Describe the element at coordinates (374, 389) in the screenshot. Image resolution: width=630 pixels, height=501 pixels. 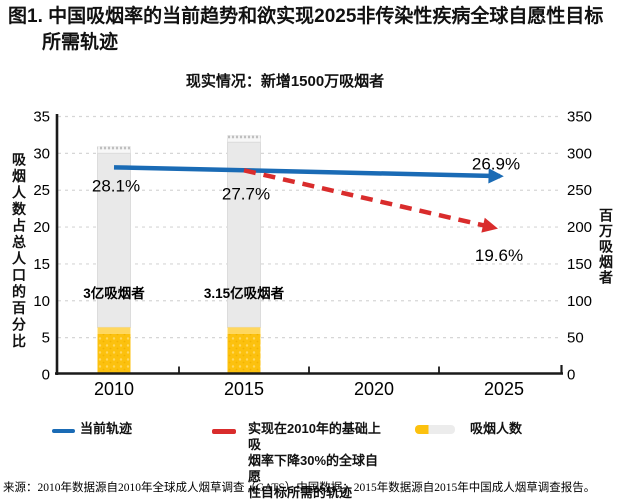
I see `x-tick-label: 2020` at that location.